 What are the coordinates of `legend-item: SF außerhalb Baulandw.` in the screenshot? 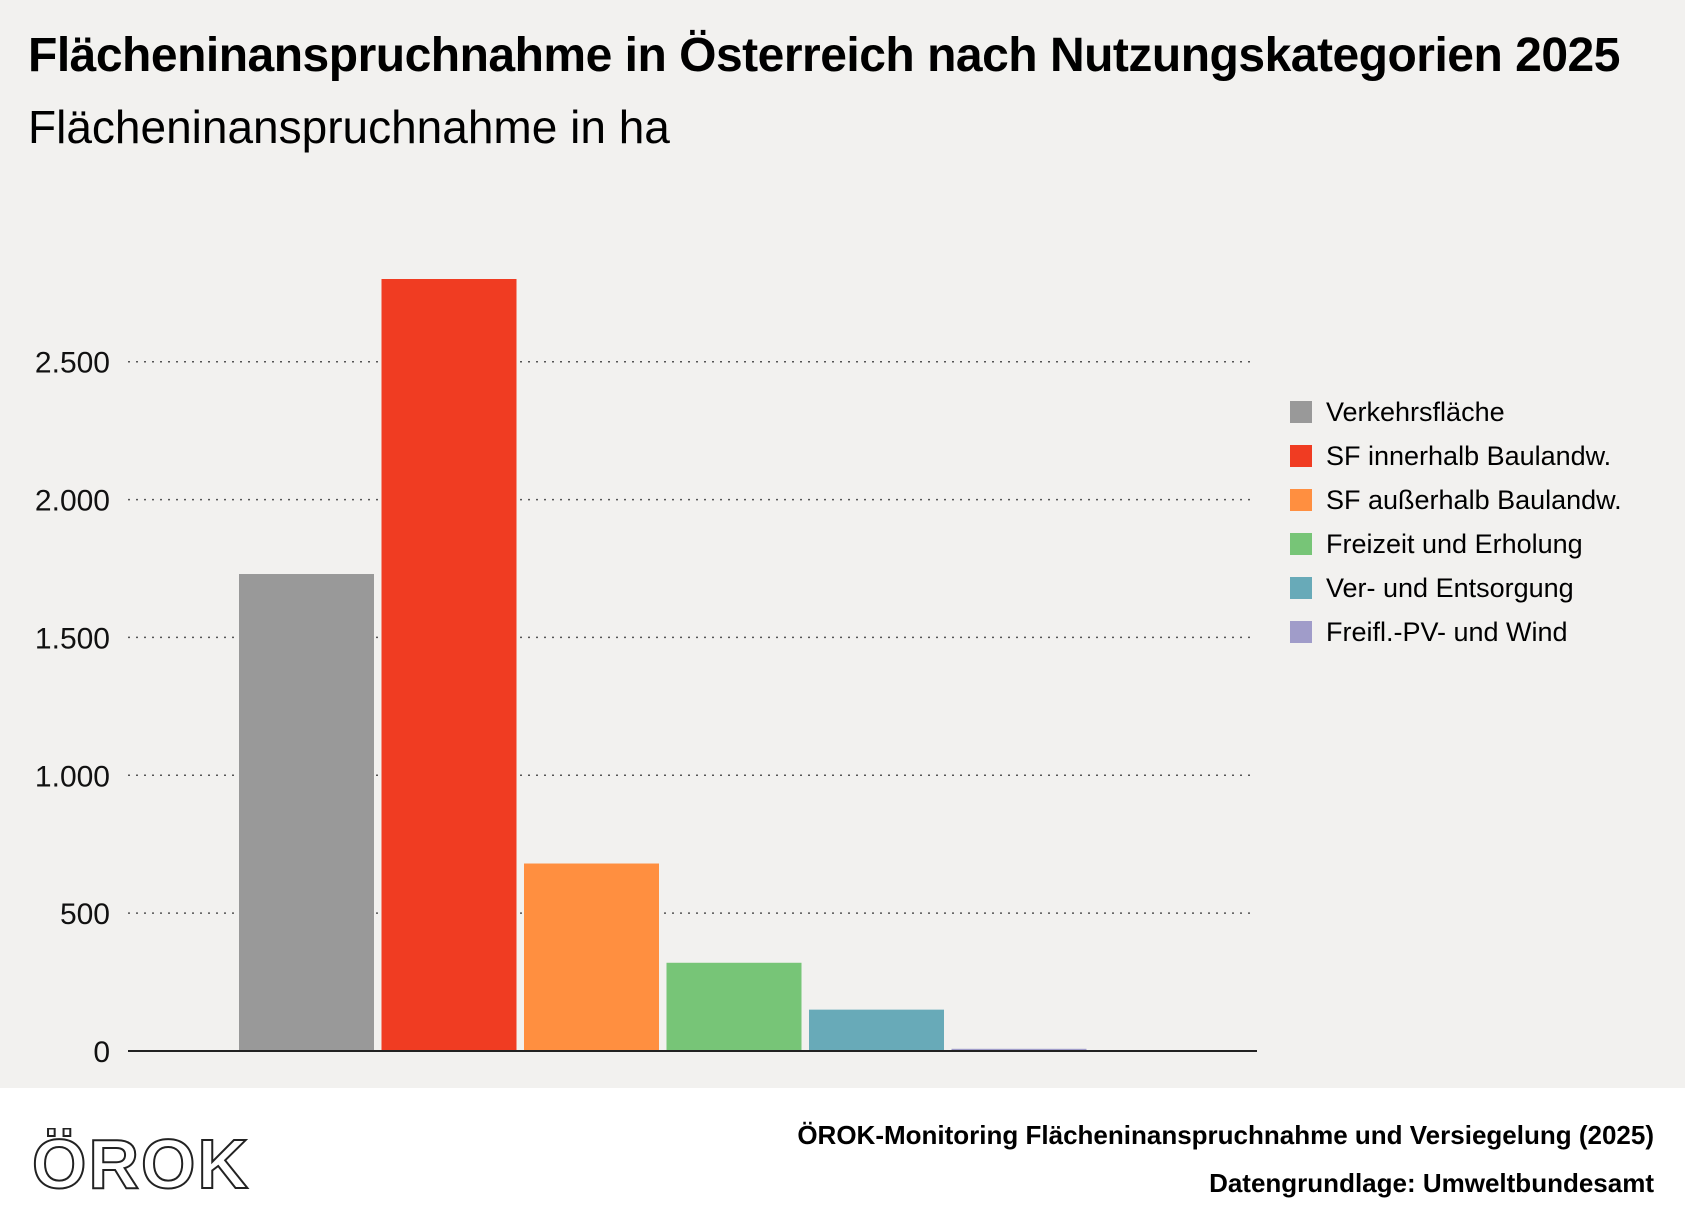 It's located at (1456, 500).